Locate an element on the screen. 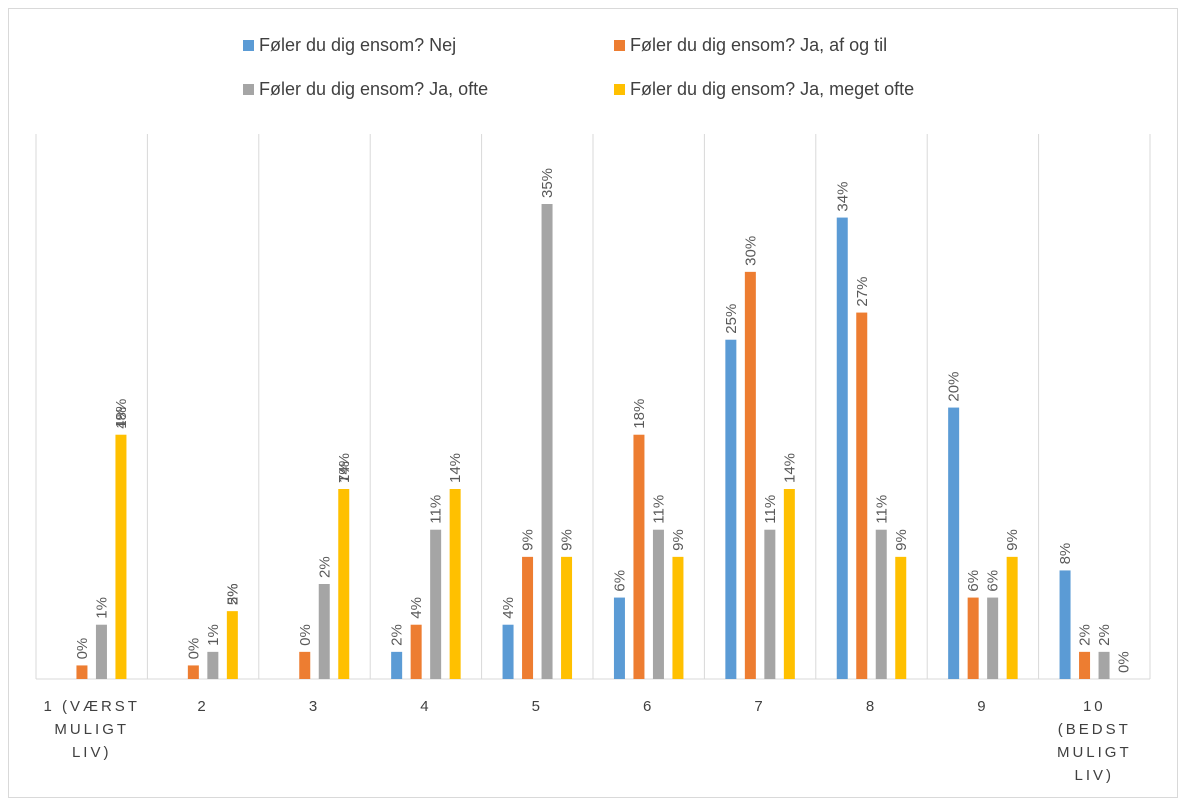 This screenshot has height=807, width=1187. legend-label-ofte: Føler du dig ensom? Ja, ofte is located at coordinates (374, 89).